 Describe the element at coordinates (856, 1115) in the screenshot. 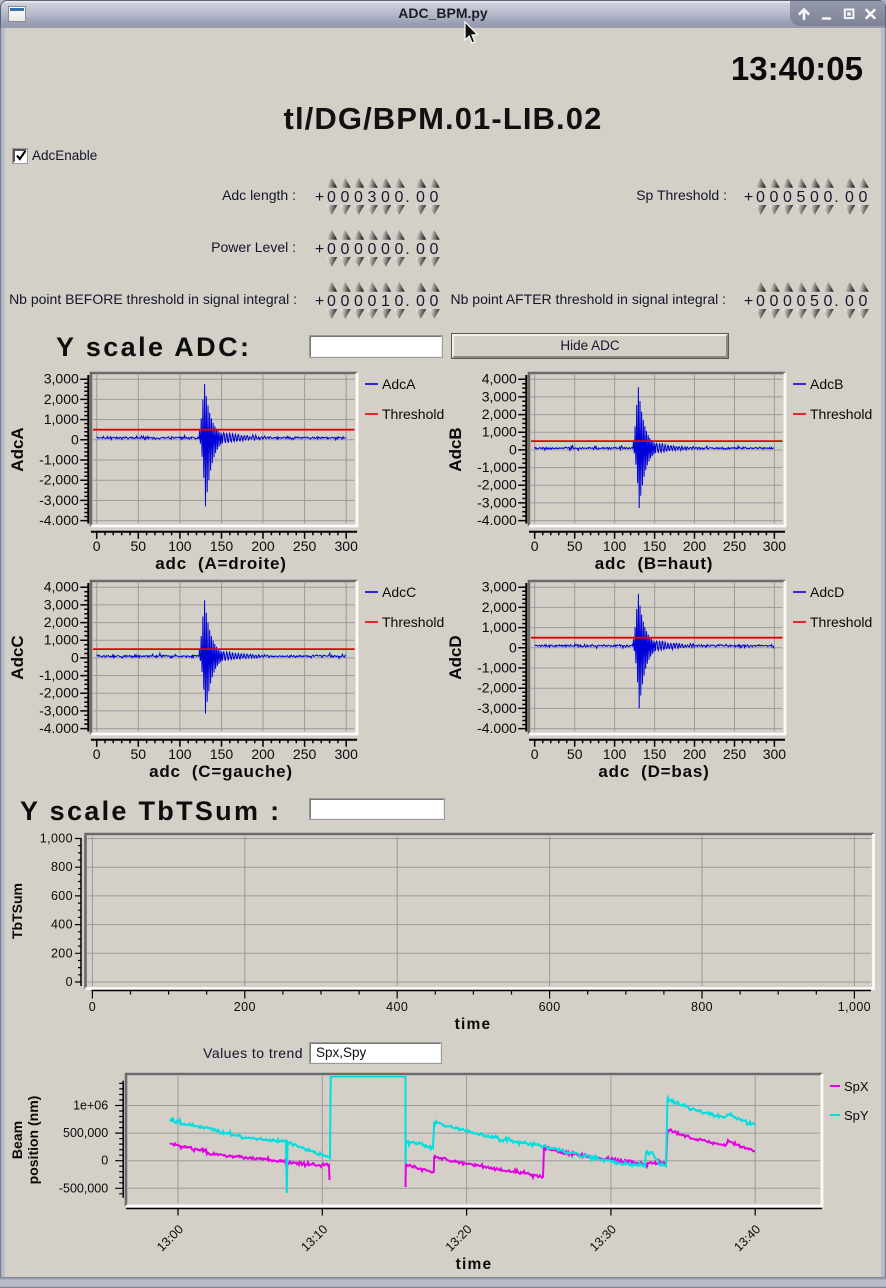

I see `svg-text: SpY` at that location.